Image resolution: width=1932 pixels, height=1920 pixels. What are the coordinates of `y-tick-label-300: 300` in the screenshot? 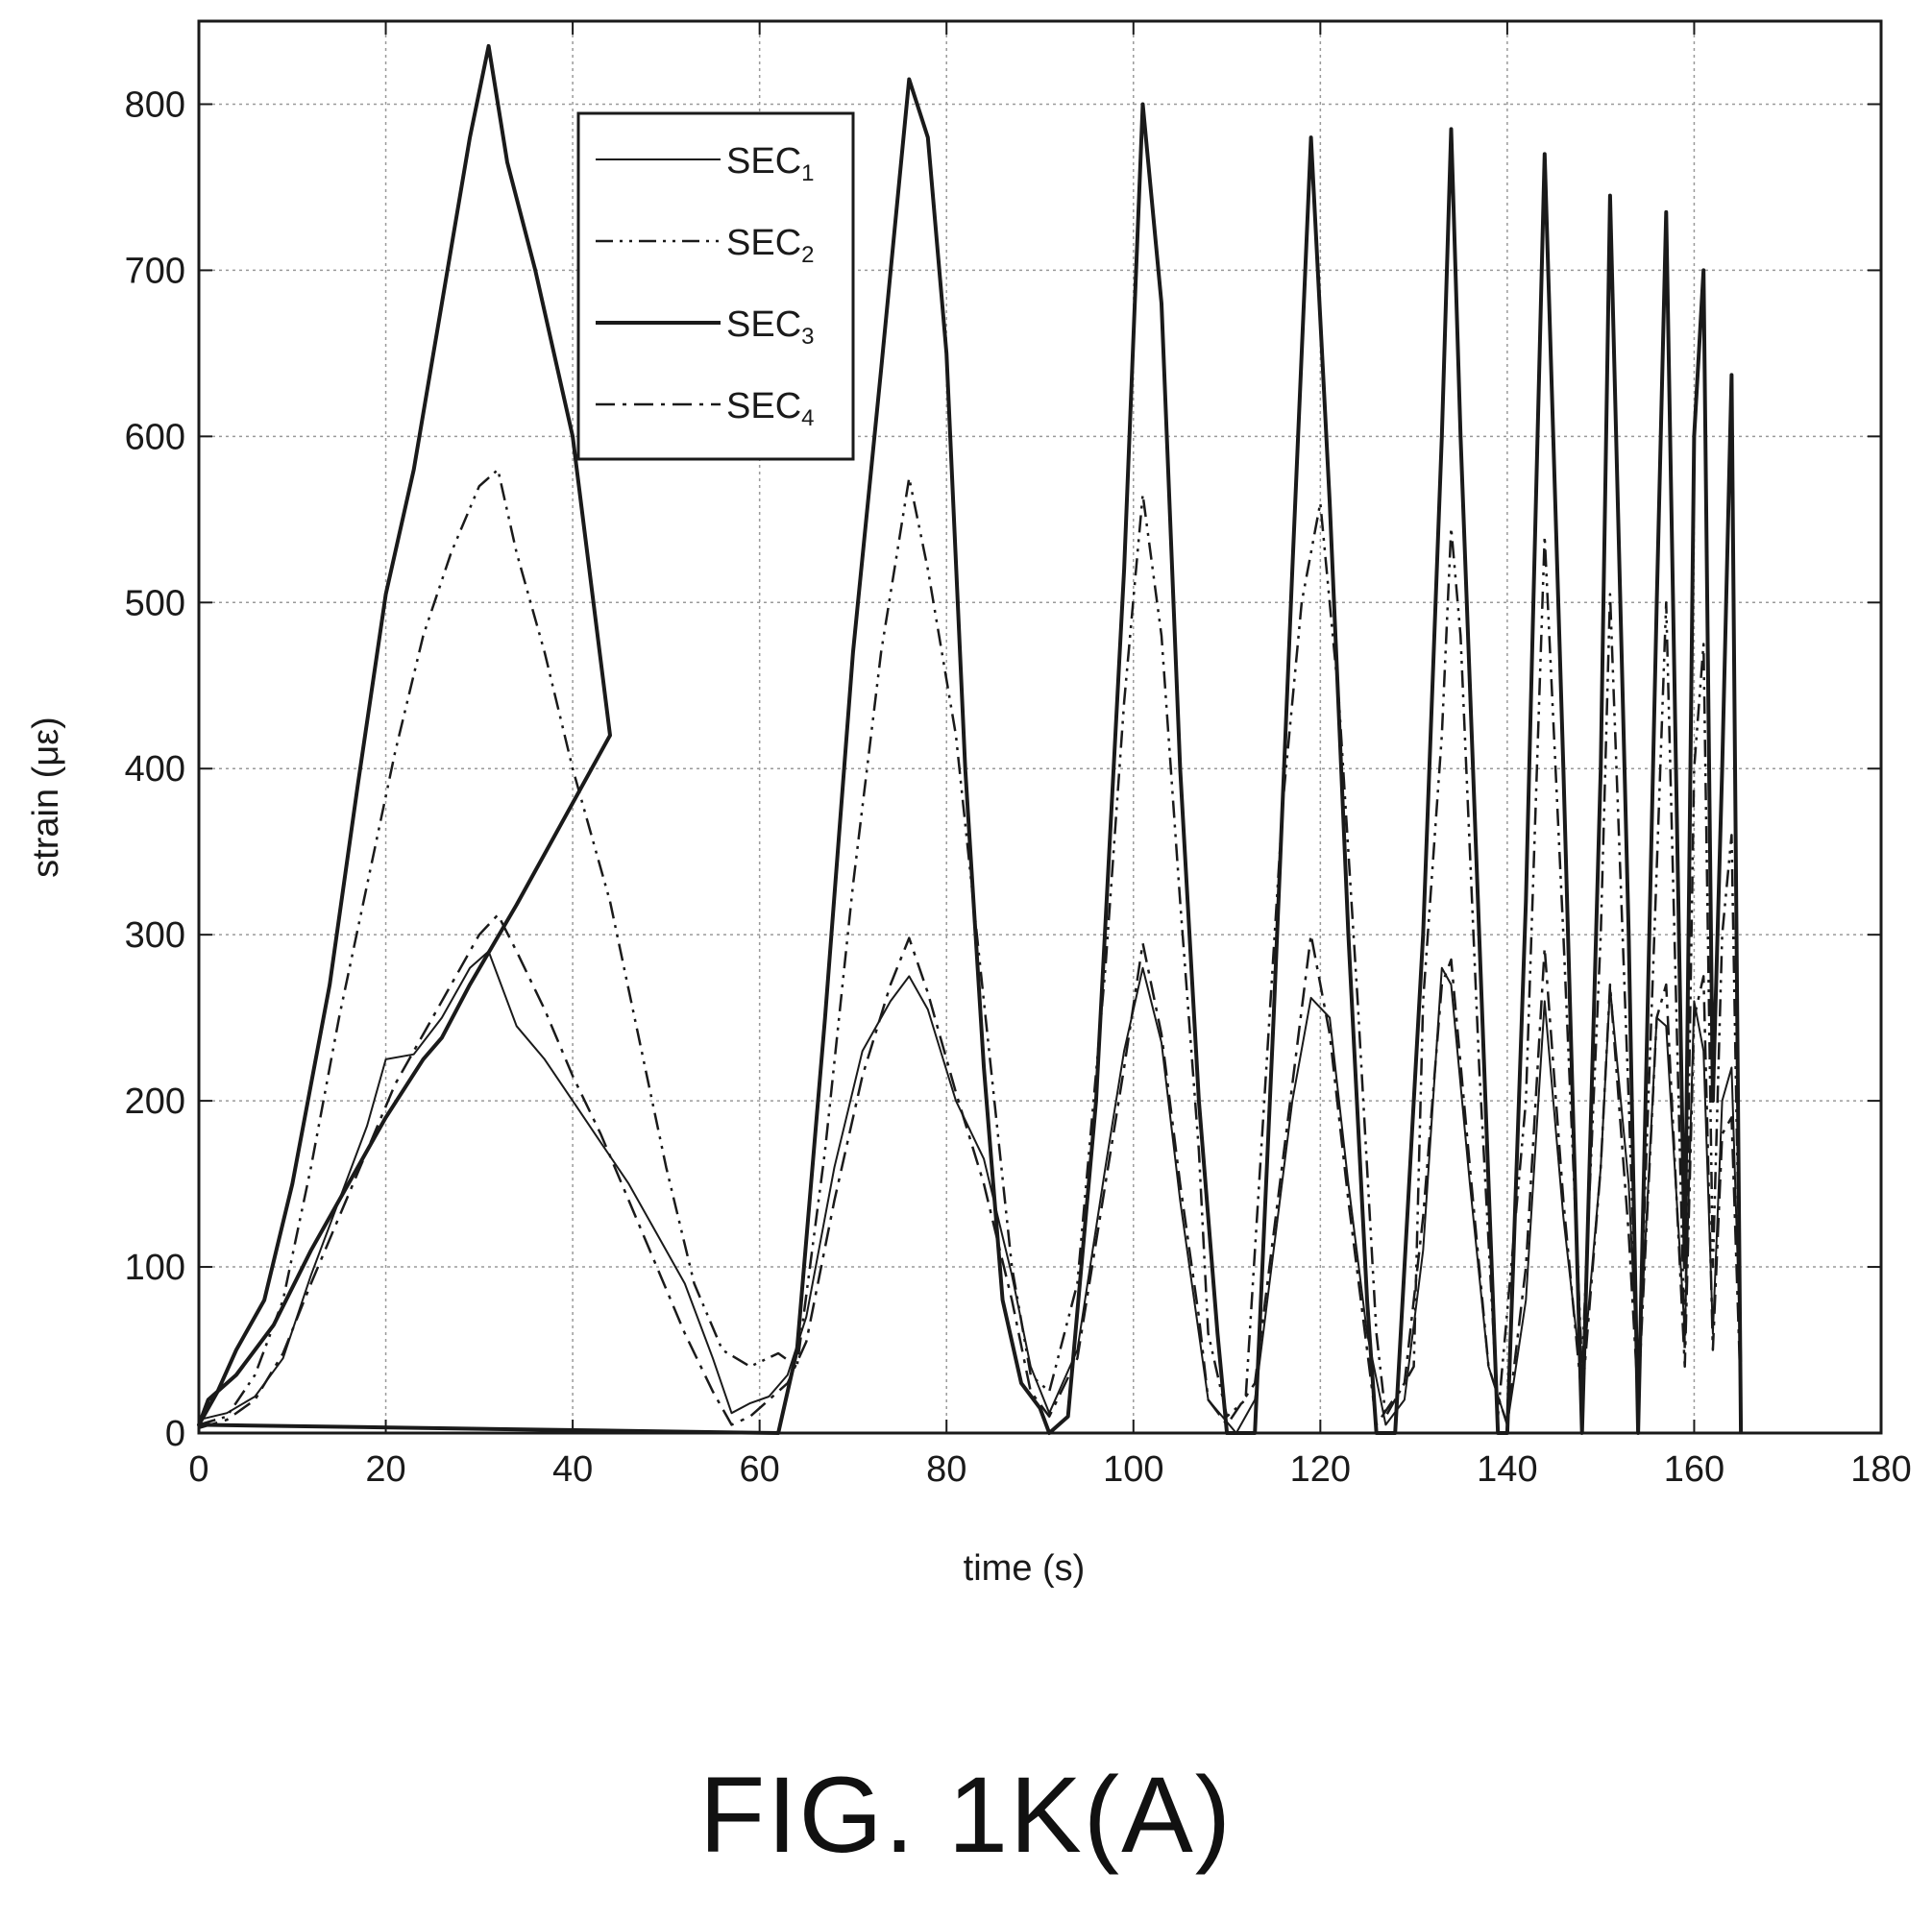 It's located at (155, 936).